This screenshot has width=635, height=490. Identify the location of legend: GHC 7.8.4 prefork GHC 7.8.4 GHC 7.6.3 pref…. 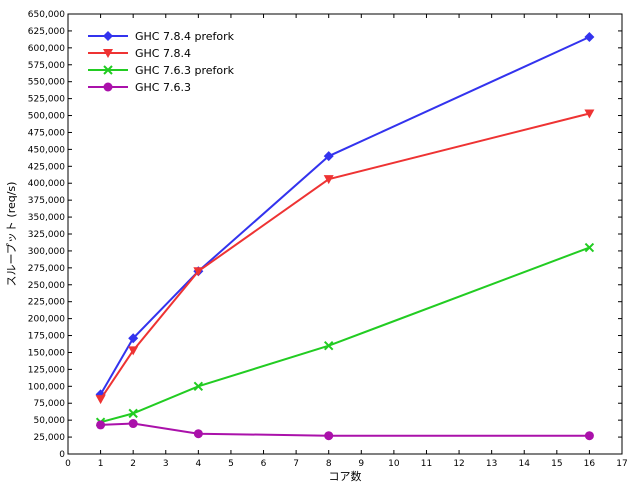
(161, 62).